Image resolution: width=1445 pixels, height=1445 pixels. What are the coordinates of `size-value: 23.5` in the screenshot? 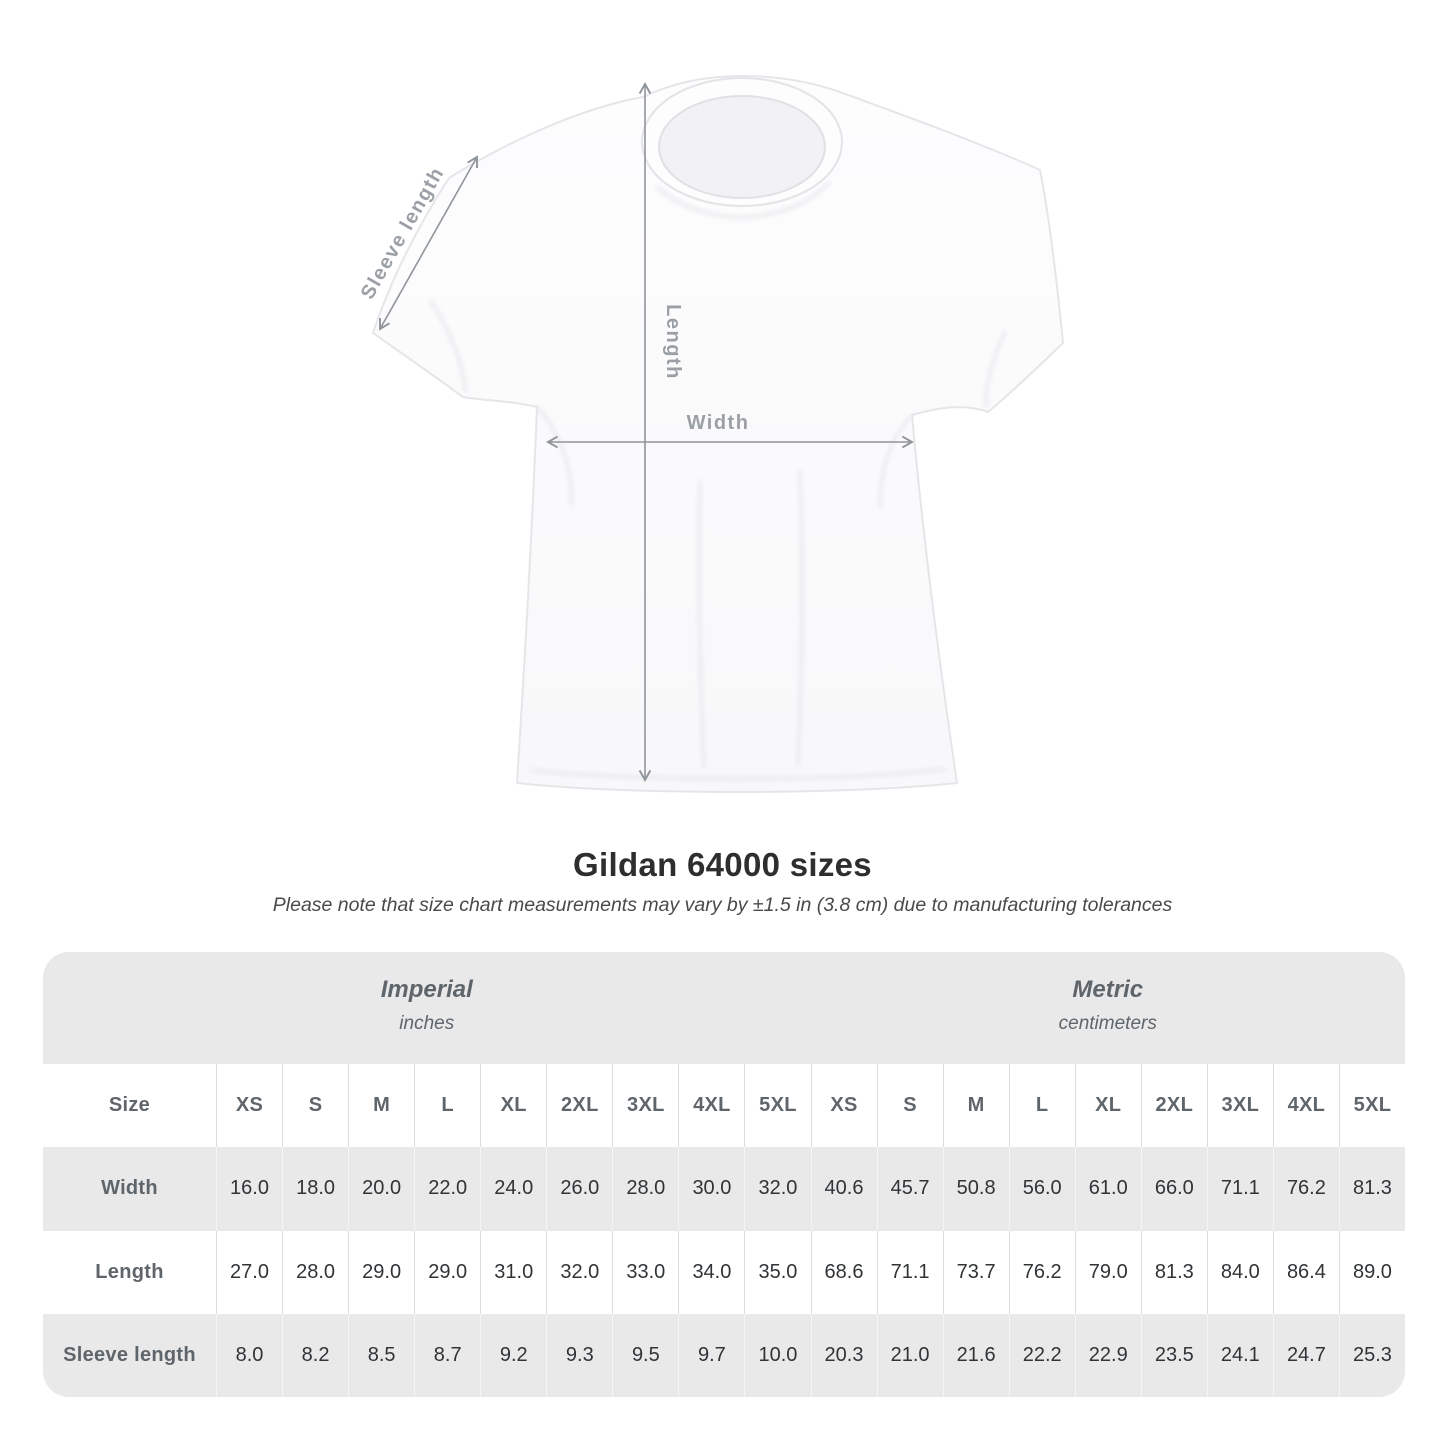 It's located at (1173, 1355).